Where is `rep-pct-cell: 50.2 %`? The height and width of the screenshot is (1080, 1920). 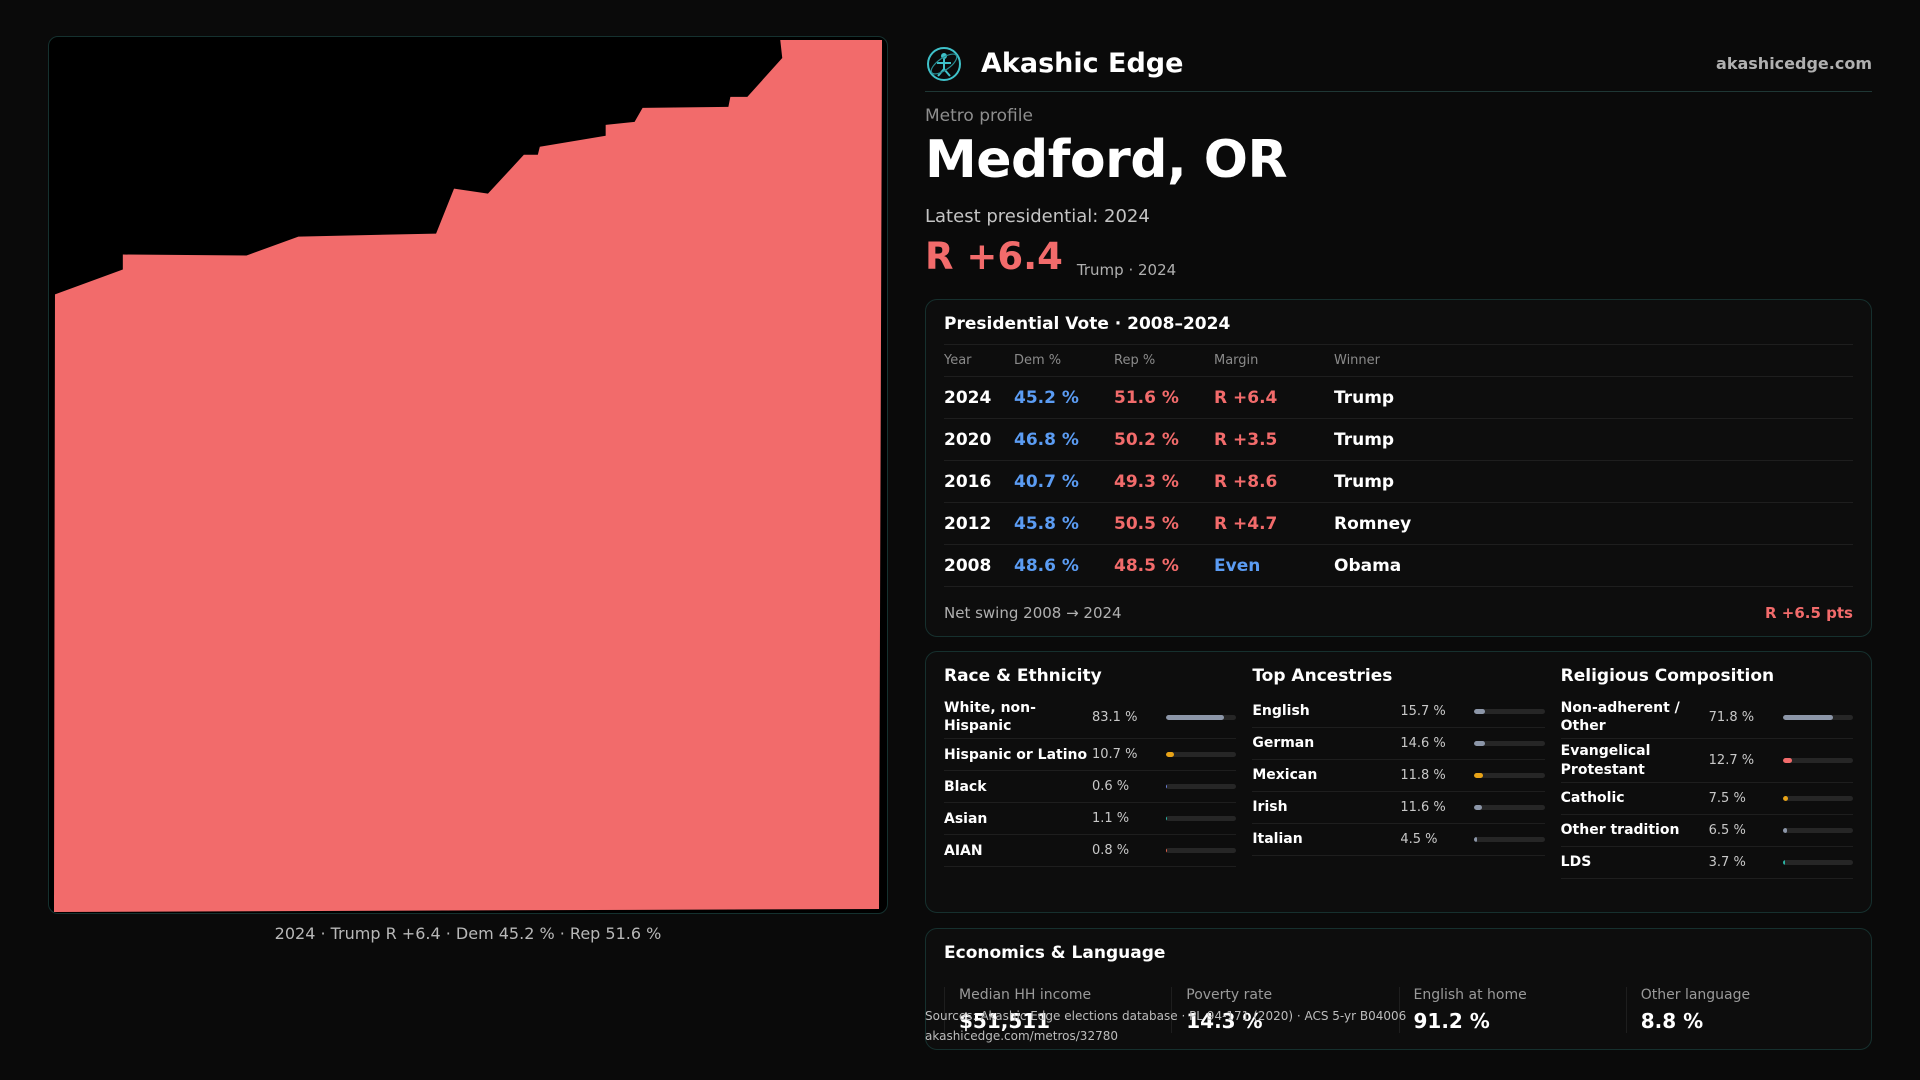 rep-pct-cell: 50.2 % is located at coordinates (1146, 439).